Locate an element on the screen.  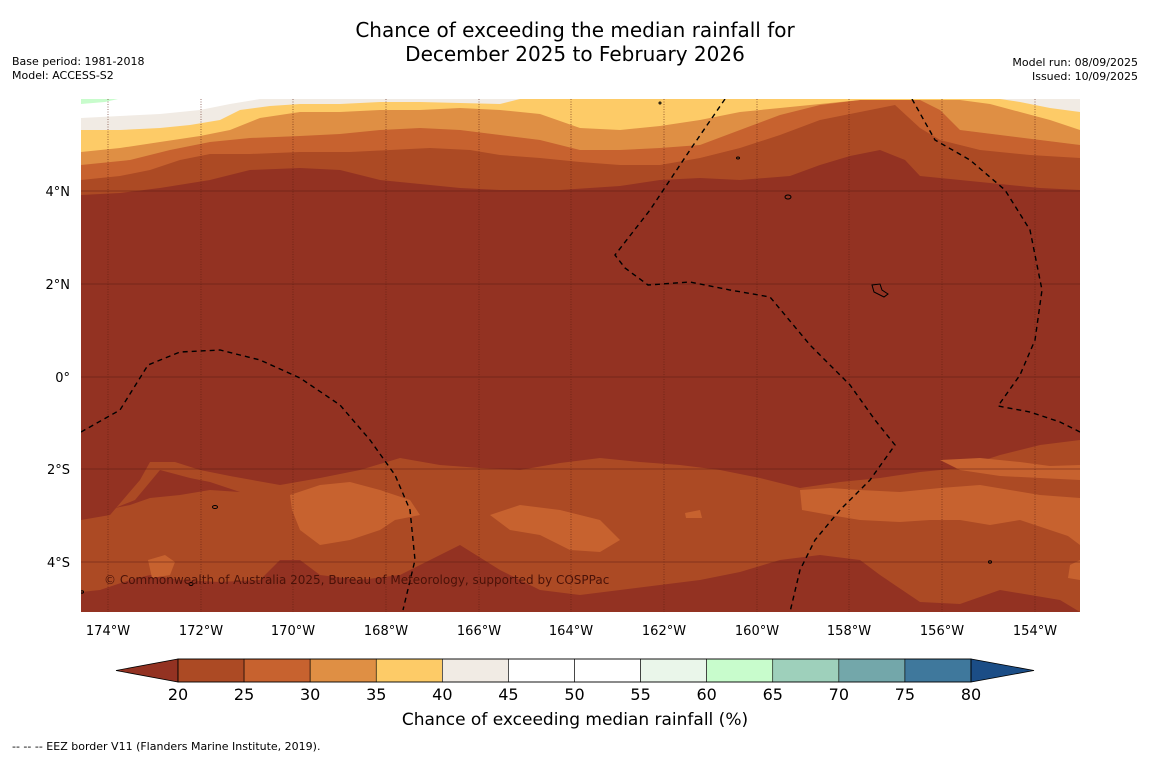
band-35-north is located at coordinates (580, 132).